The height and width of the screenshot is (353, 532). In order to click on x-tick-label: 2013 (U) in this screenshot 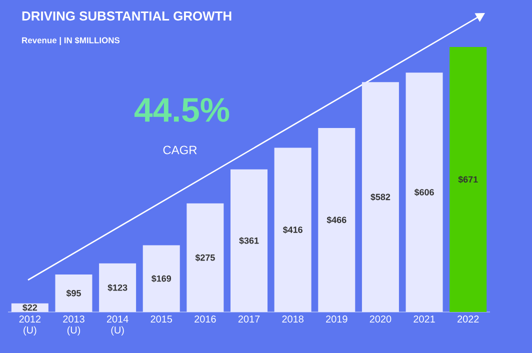, I will do `click(73, 326)`.